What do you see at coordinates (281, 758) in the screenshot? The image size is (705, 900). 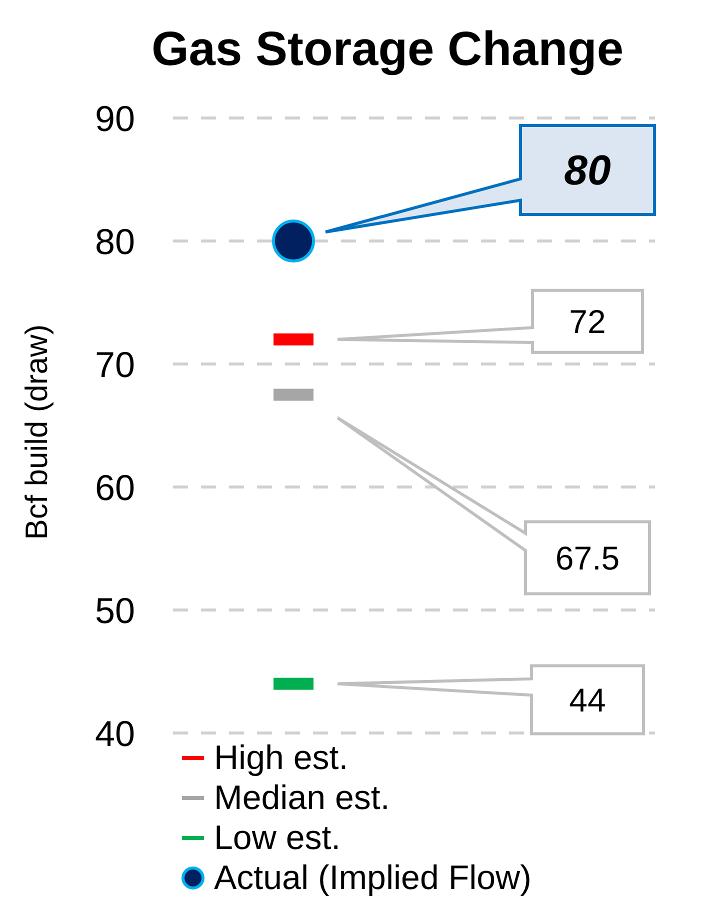 I see `legend-label: High est.` at bounding box center [281, 758].